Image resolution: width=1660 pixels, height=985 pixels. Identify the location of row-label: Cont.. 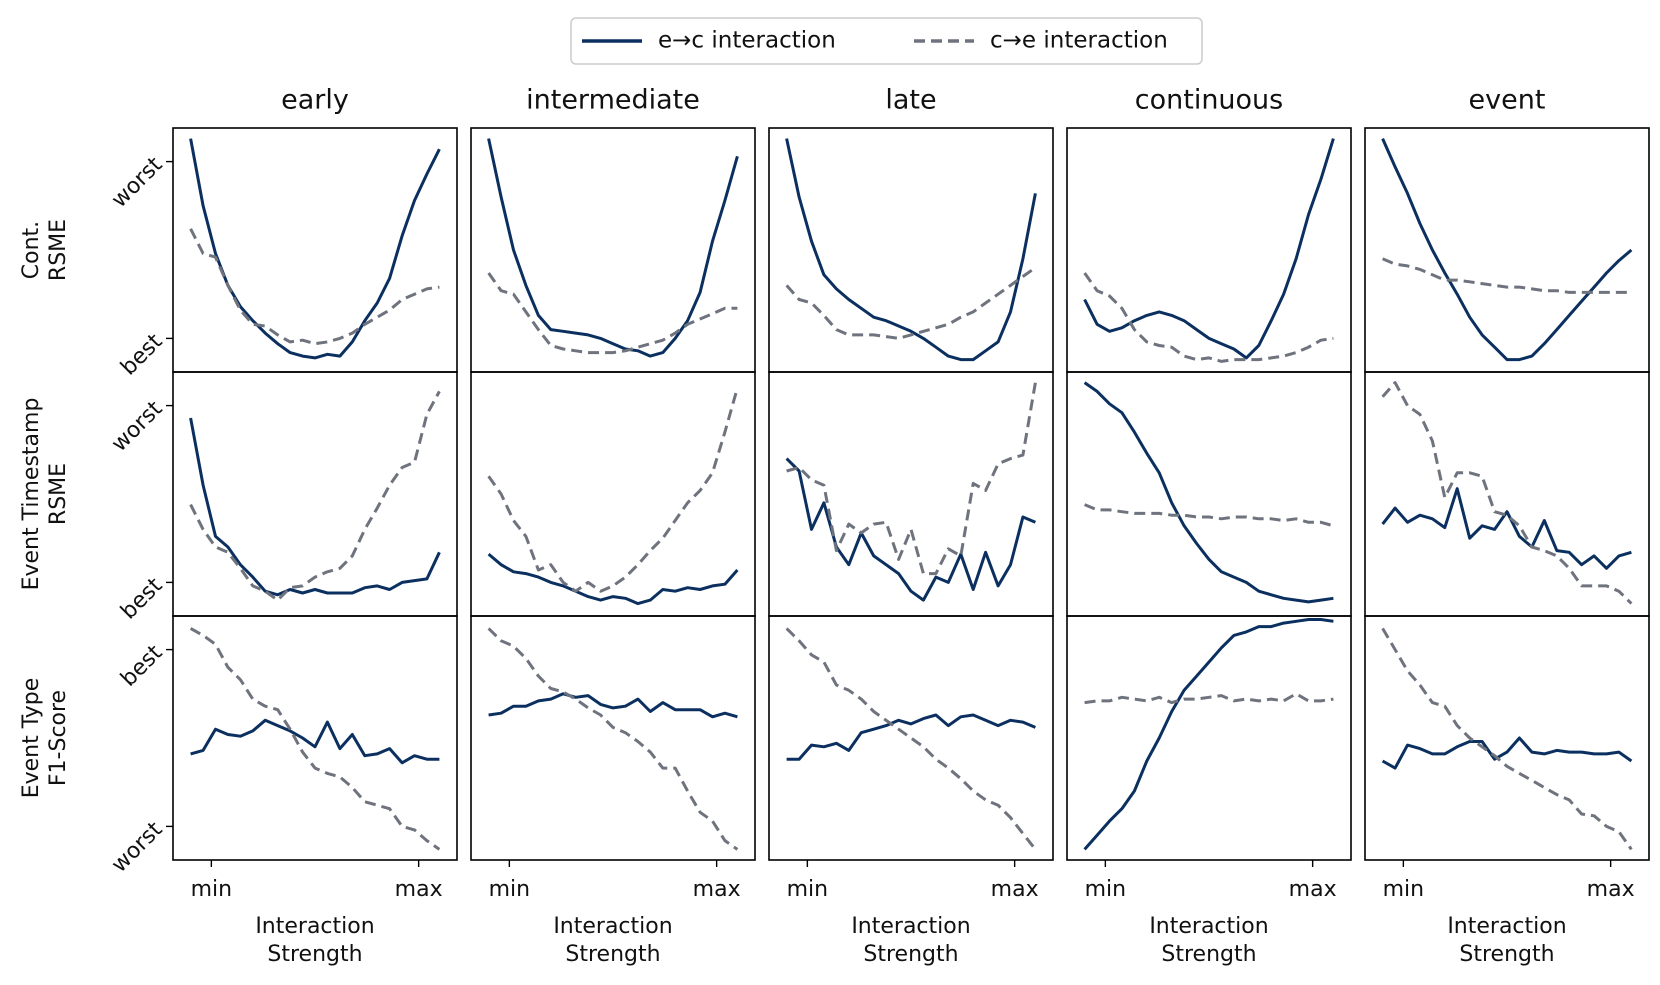
(31, 250).